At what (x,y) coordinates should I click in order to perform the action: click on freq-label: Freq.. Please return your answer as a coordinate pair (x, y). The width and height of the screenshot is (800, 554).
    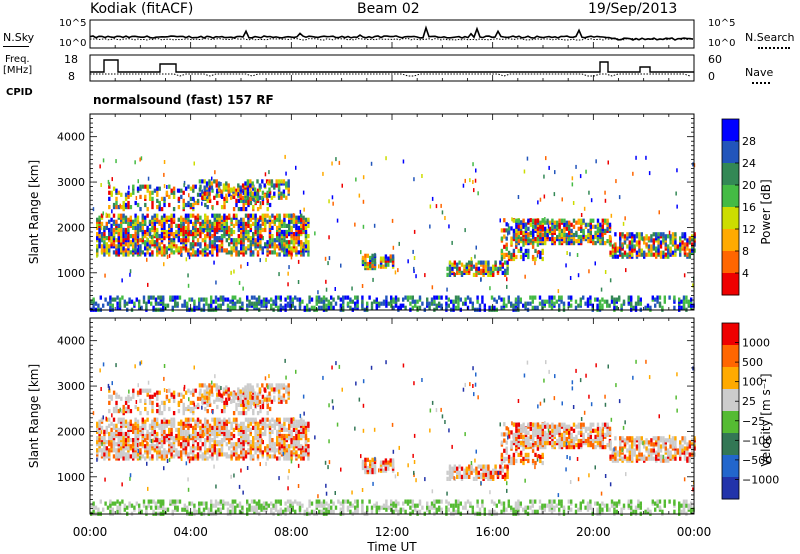
    Looking at the image, I should click on (17, 59).